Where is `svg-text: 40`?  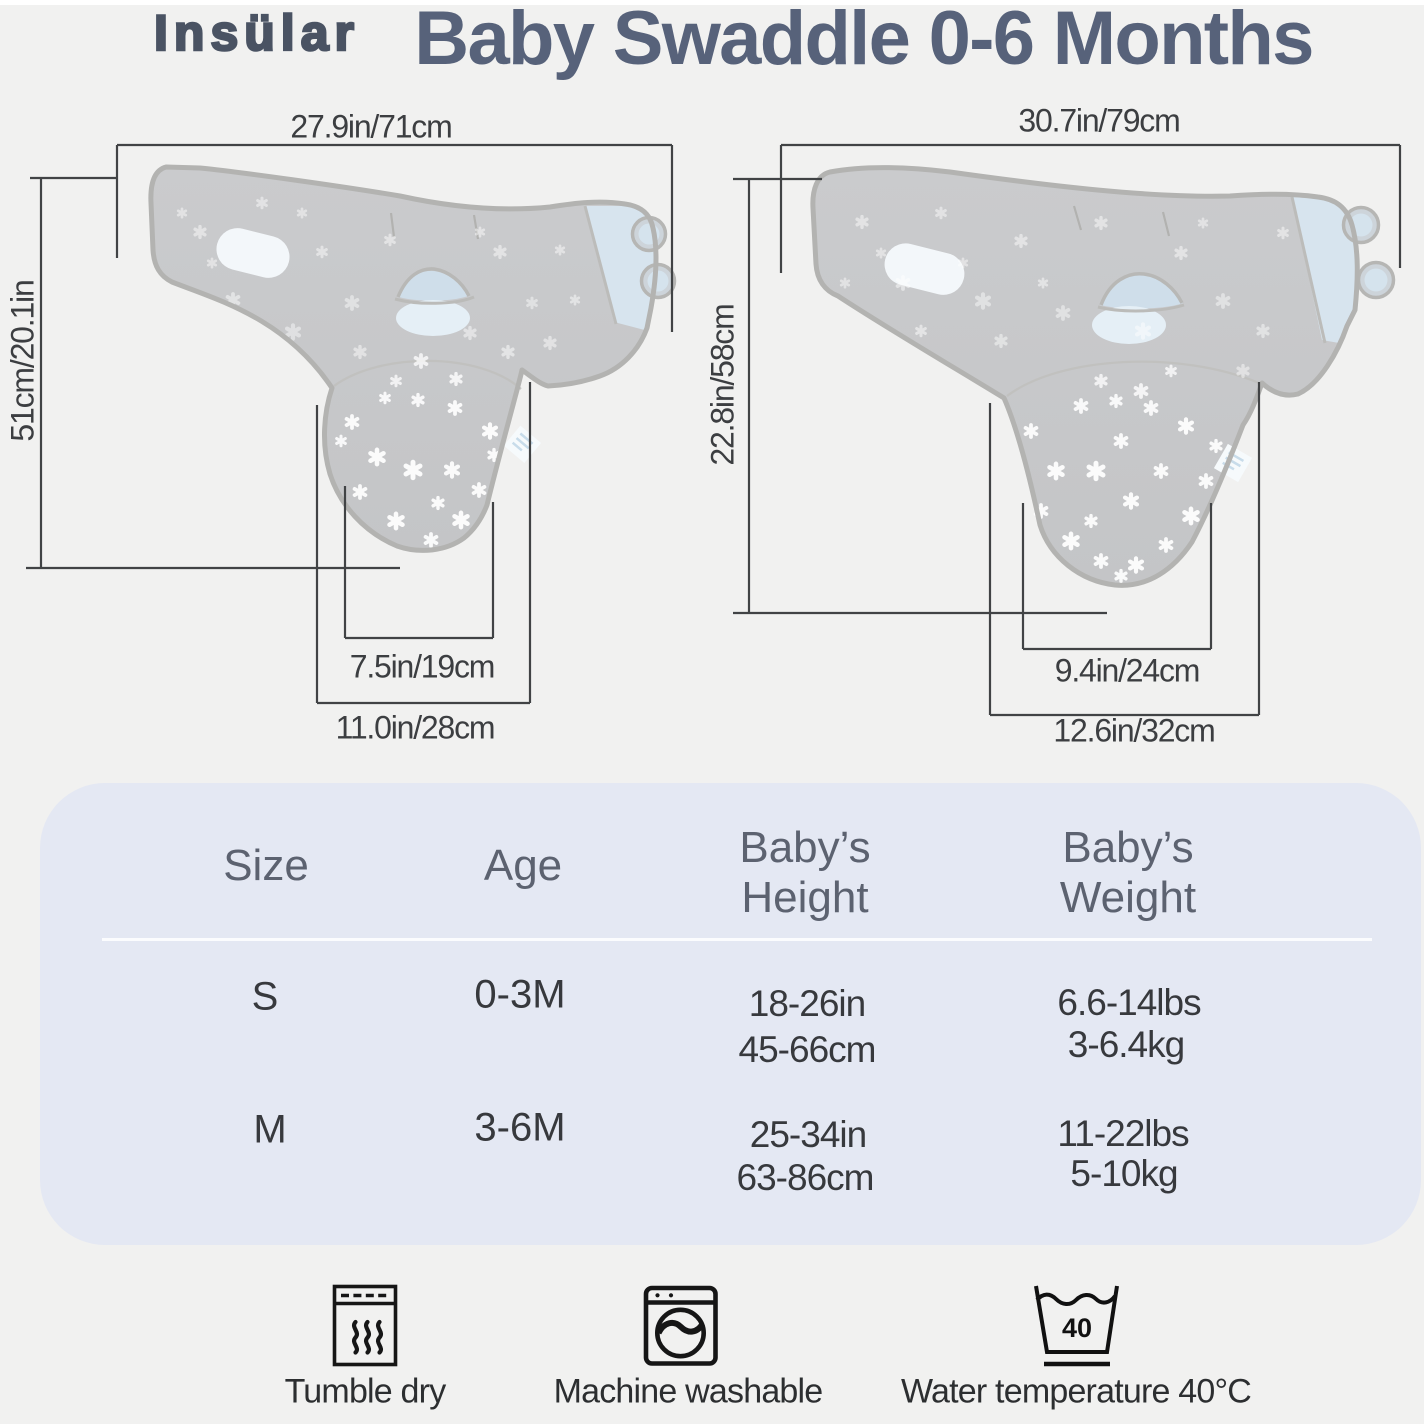 svg-text: 40 is located at coordinates (1077, 1328).